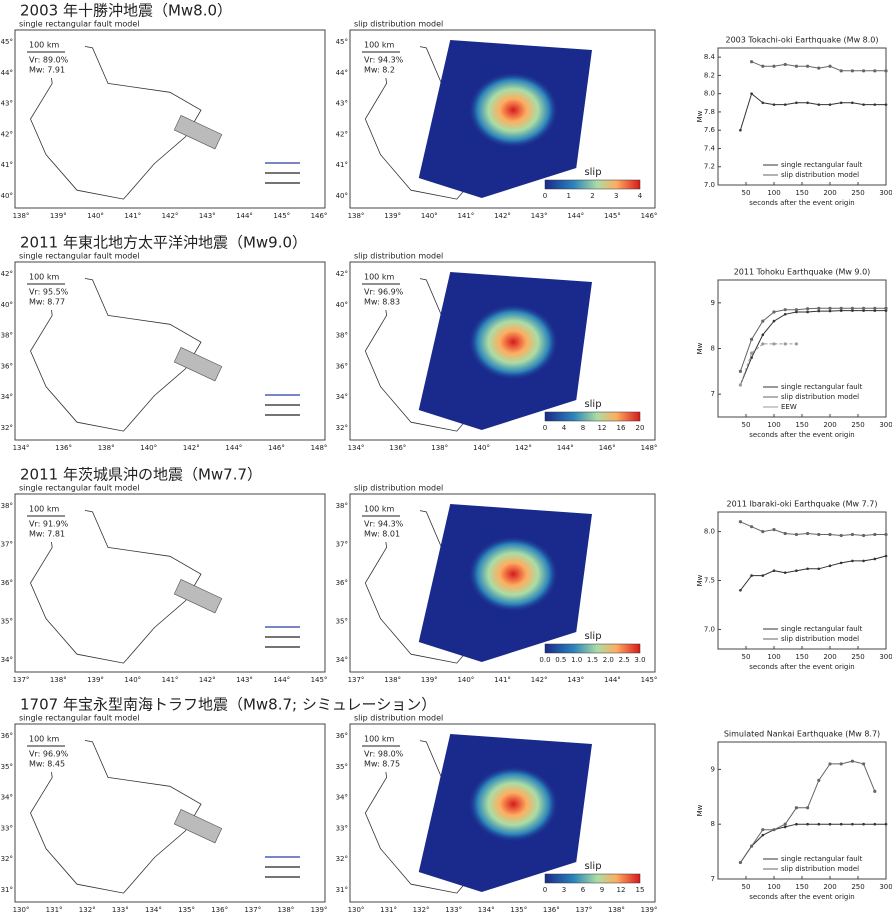 The image size is (892, 921). Describe the element at coordinates (47, 70) in the screenshot. I see `moment-magnitude: Mw: 7.91` at that location.